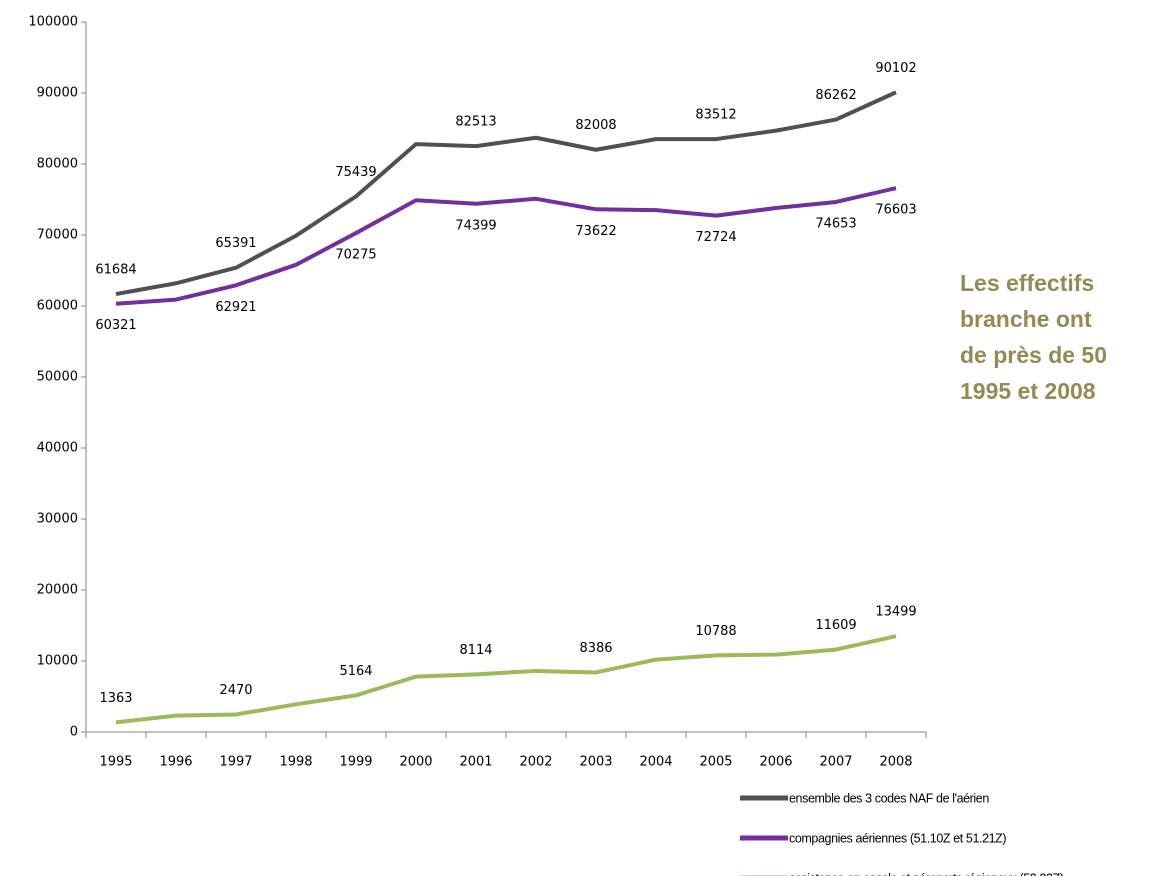 The image size is (1174, 876). I want to click on data-label: 61684, so click(115, 270).